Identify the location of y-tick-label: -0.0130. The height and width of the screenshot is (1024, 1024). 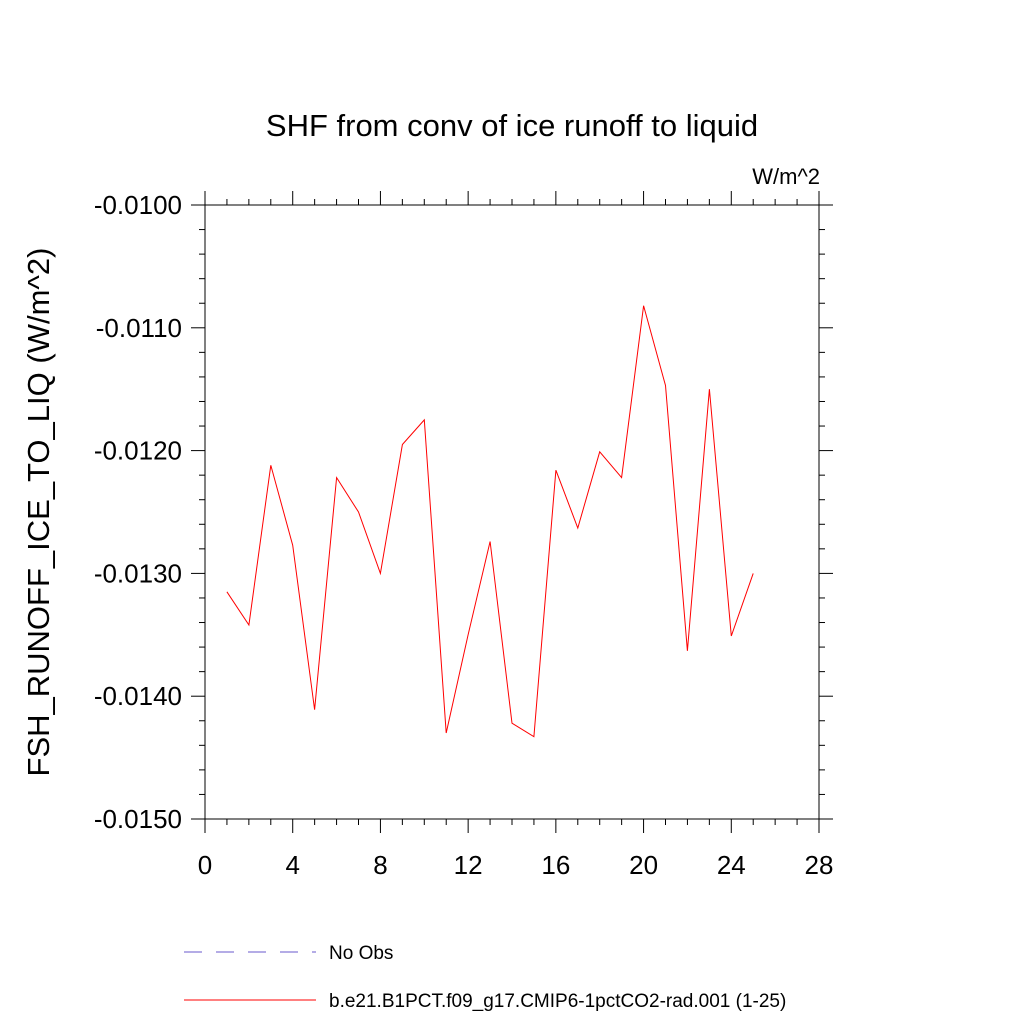
(138, 573).